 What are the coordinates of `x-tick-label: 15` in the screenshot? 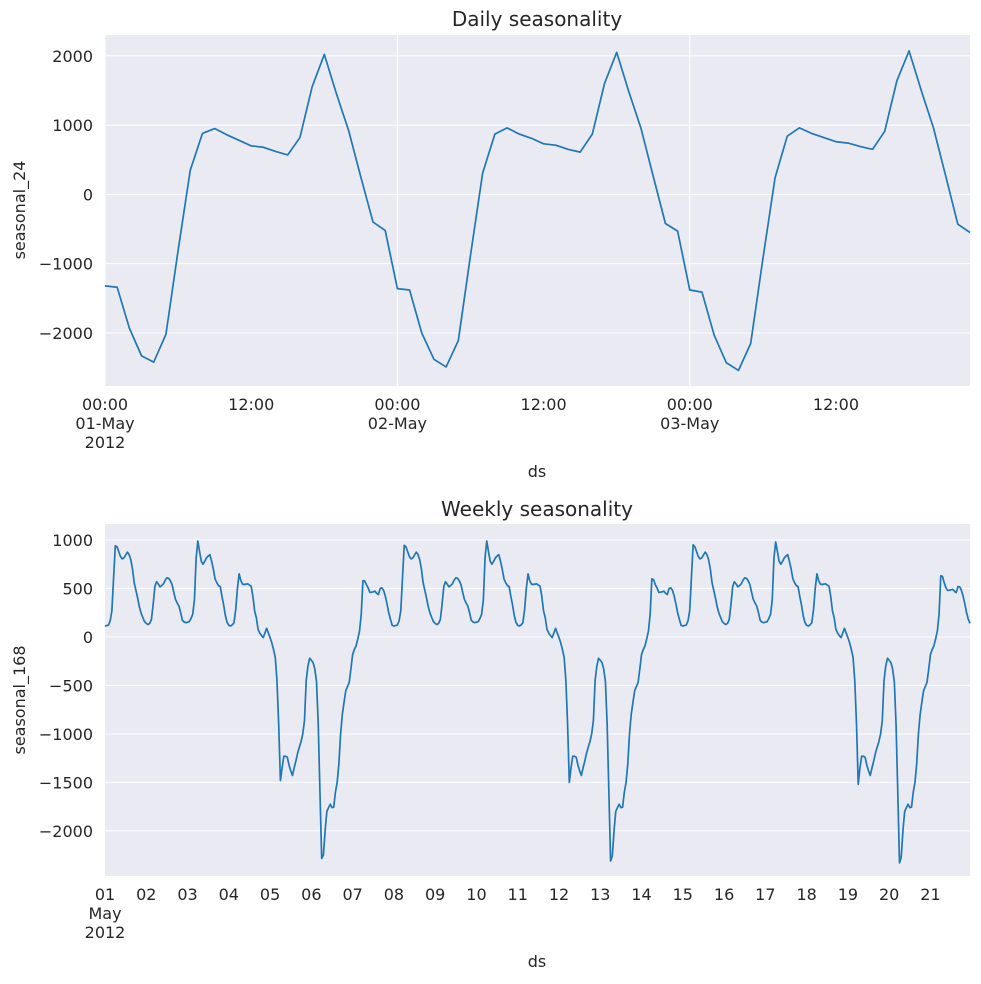 It's located at (683, 894).